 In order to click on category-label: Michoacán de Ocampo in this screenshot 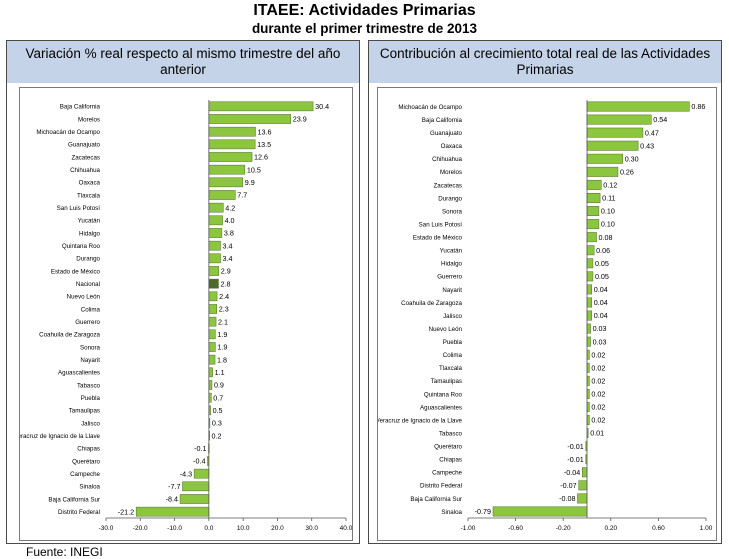, I will do `click(68, 132)`.